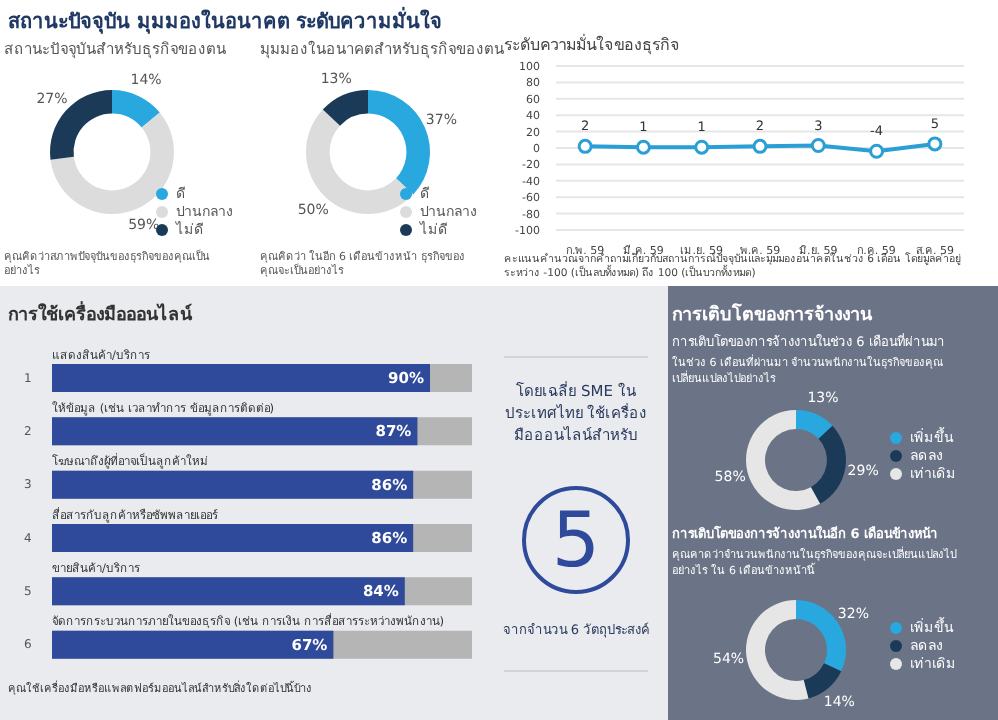 The height and width of the screenshot is (720, 998). What do you see at coordinates (593, 45) in the screenshot?
I see `chart-title: ระดับความมั่นใจของธุรกิจ` at bounding box center [593, 45].